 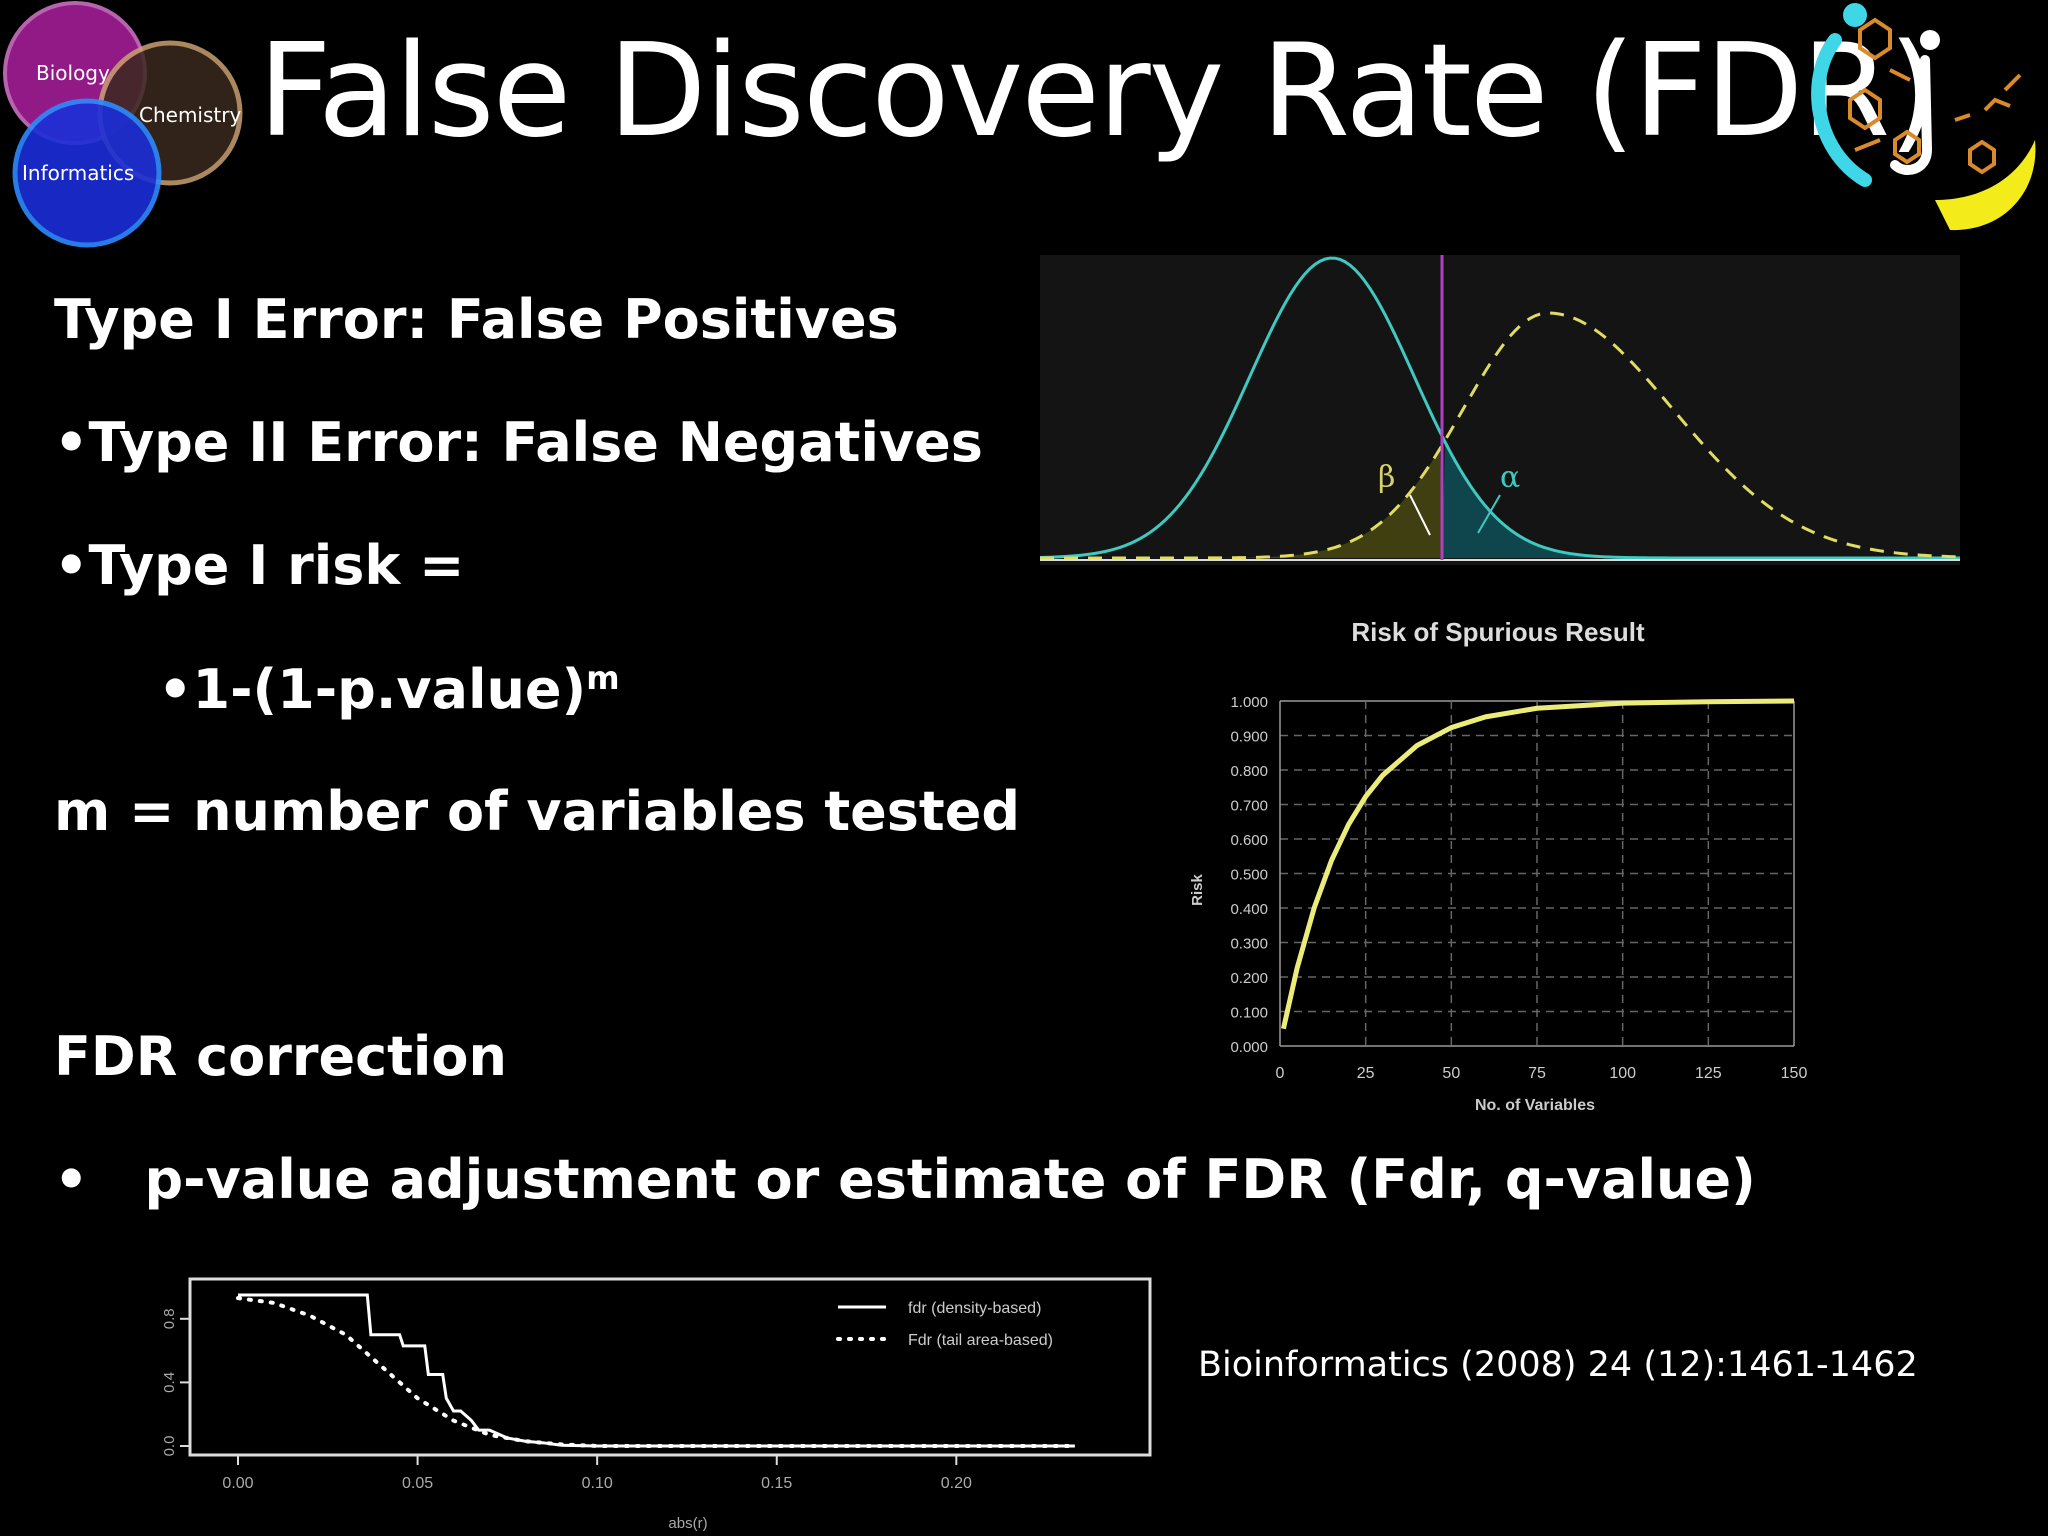 I want to click on bullet-fdr-correction: FDR correction, so click(x=280, y=1056).